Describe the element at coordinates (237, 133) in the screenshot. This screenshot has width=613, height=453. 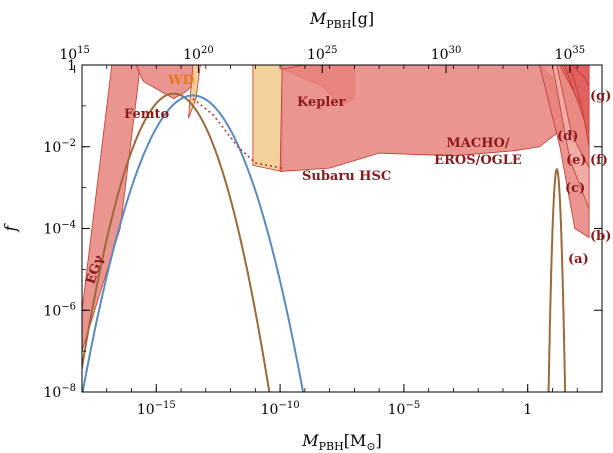
I see `extrapolated-envelope` at that location.